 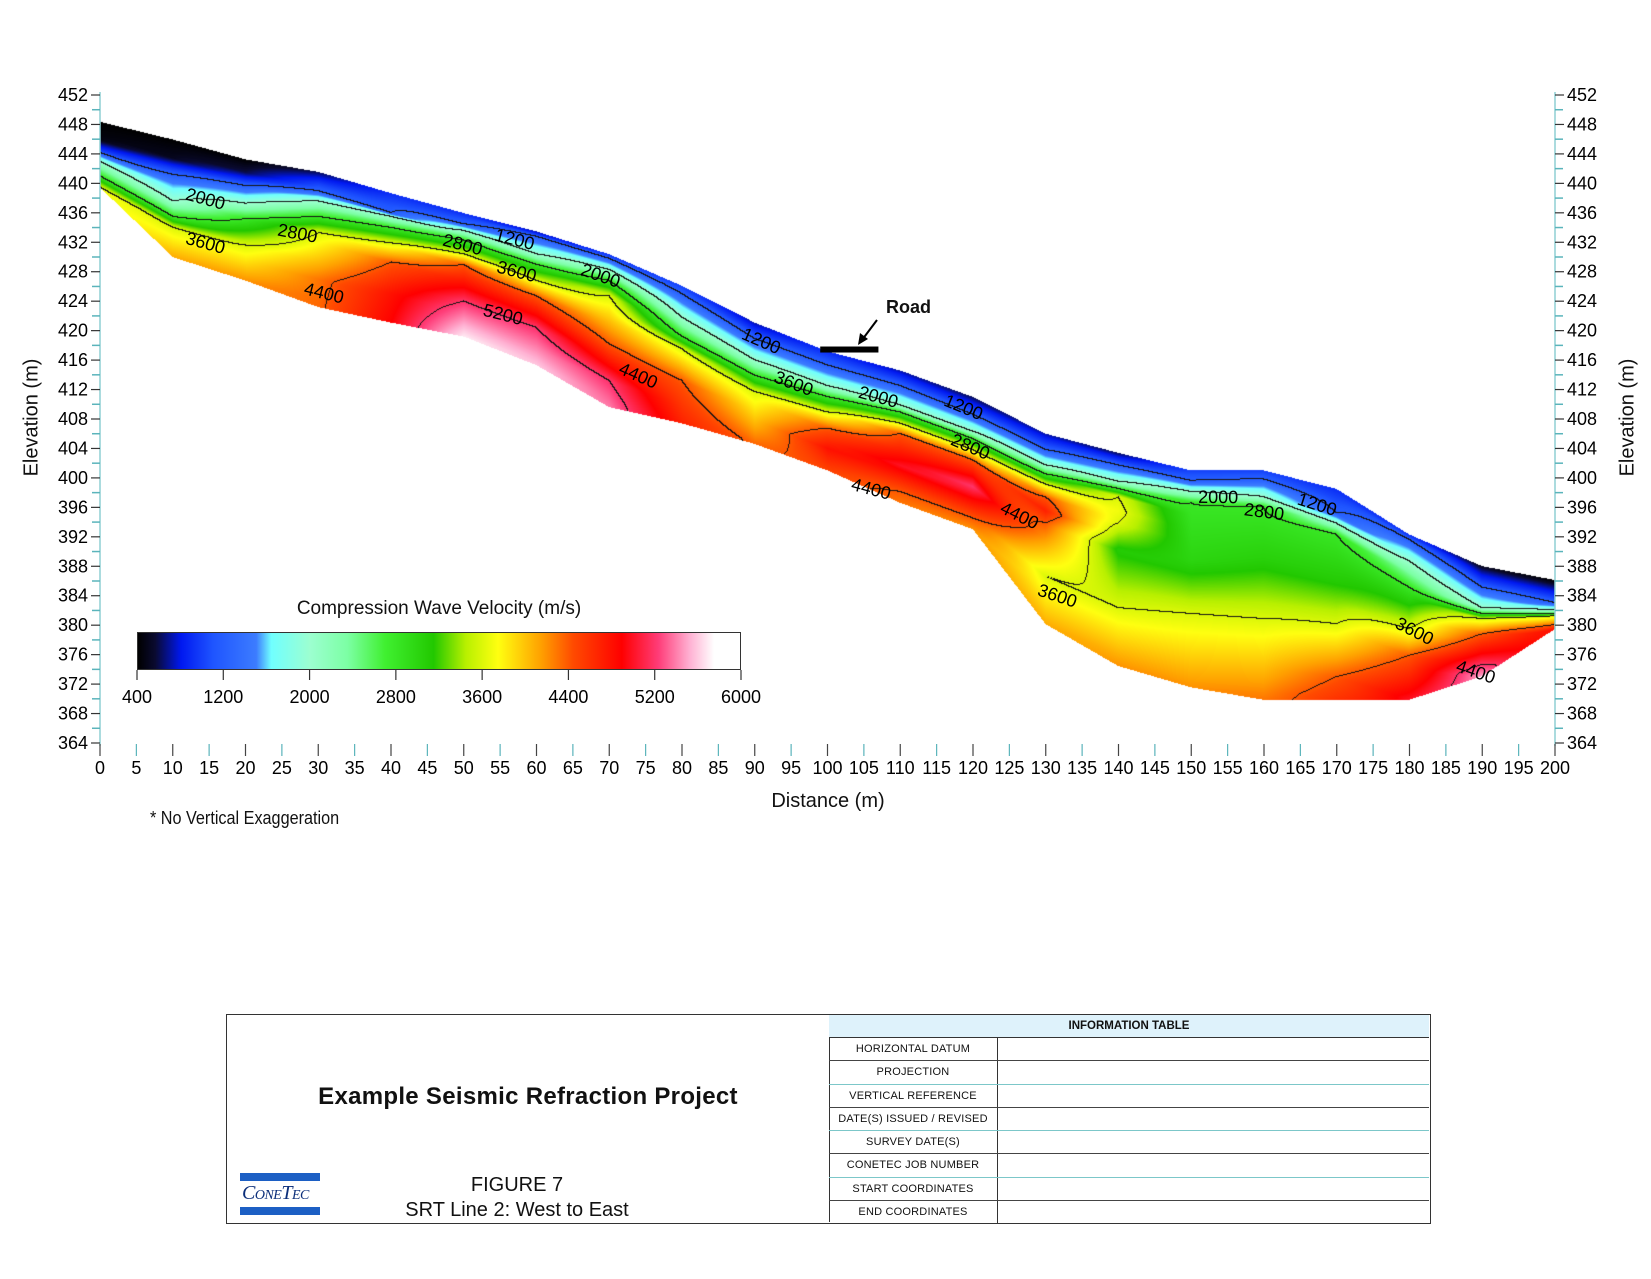 What do you see at coordinates (1582, 596) in the screenshot?
I see `y-tick-label-right: 384` at bounding box center [1582, 596].